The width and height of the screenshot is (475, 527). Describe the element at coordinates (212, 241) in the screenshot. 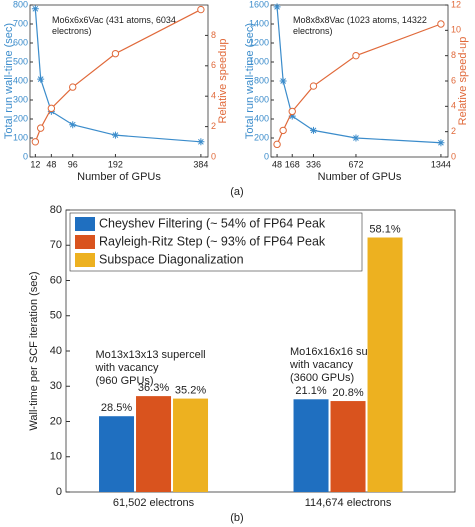

I see `legend-label: Rayleigh-Ritz Step (~ 93% of FP64 Peak` at that location.